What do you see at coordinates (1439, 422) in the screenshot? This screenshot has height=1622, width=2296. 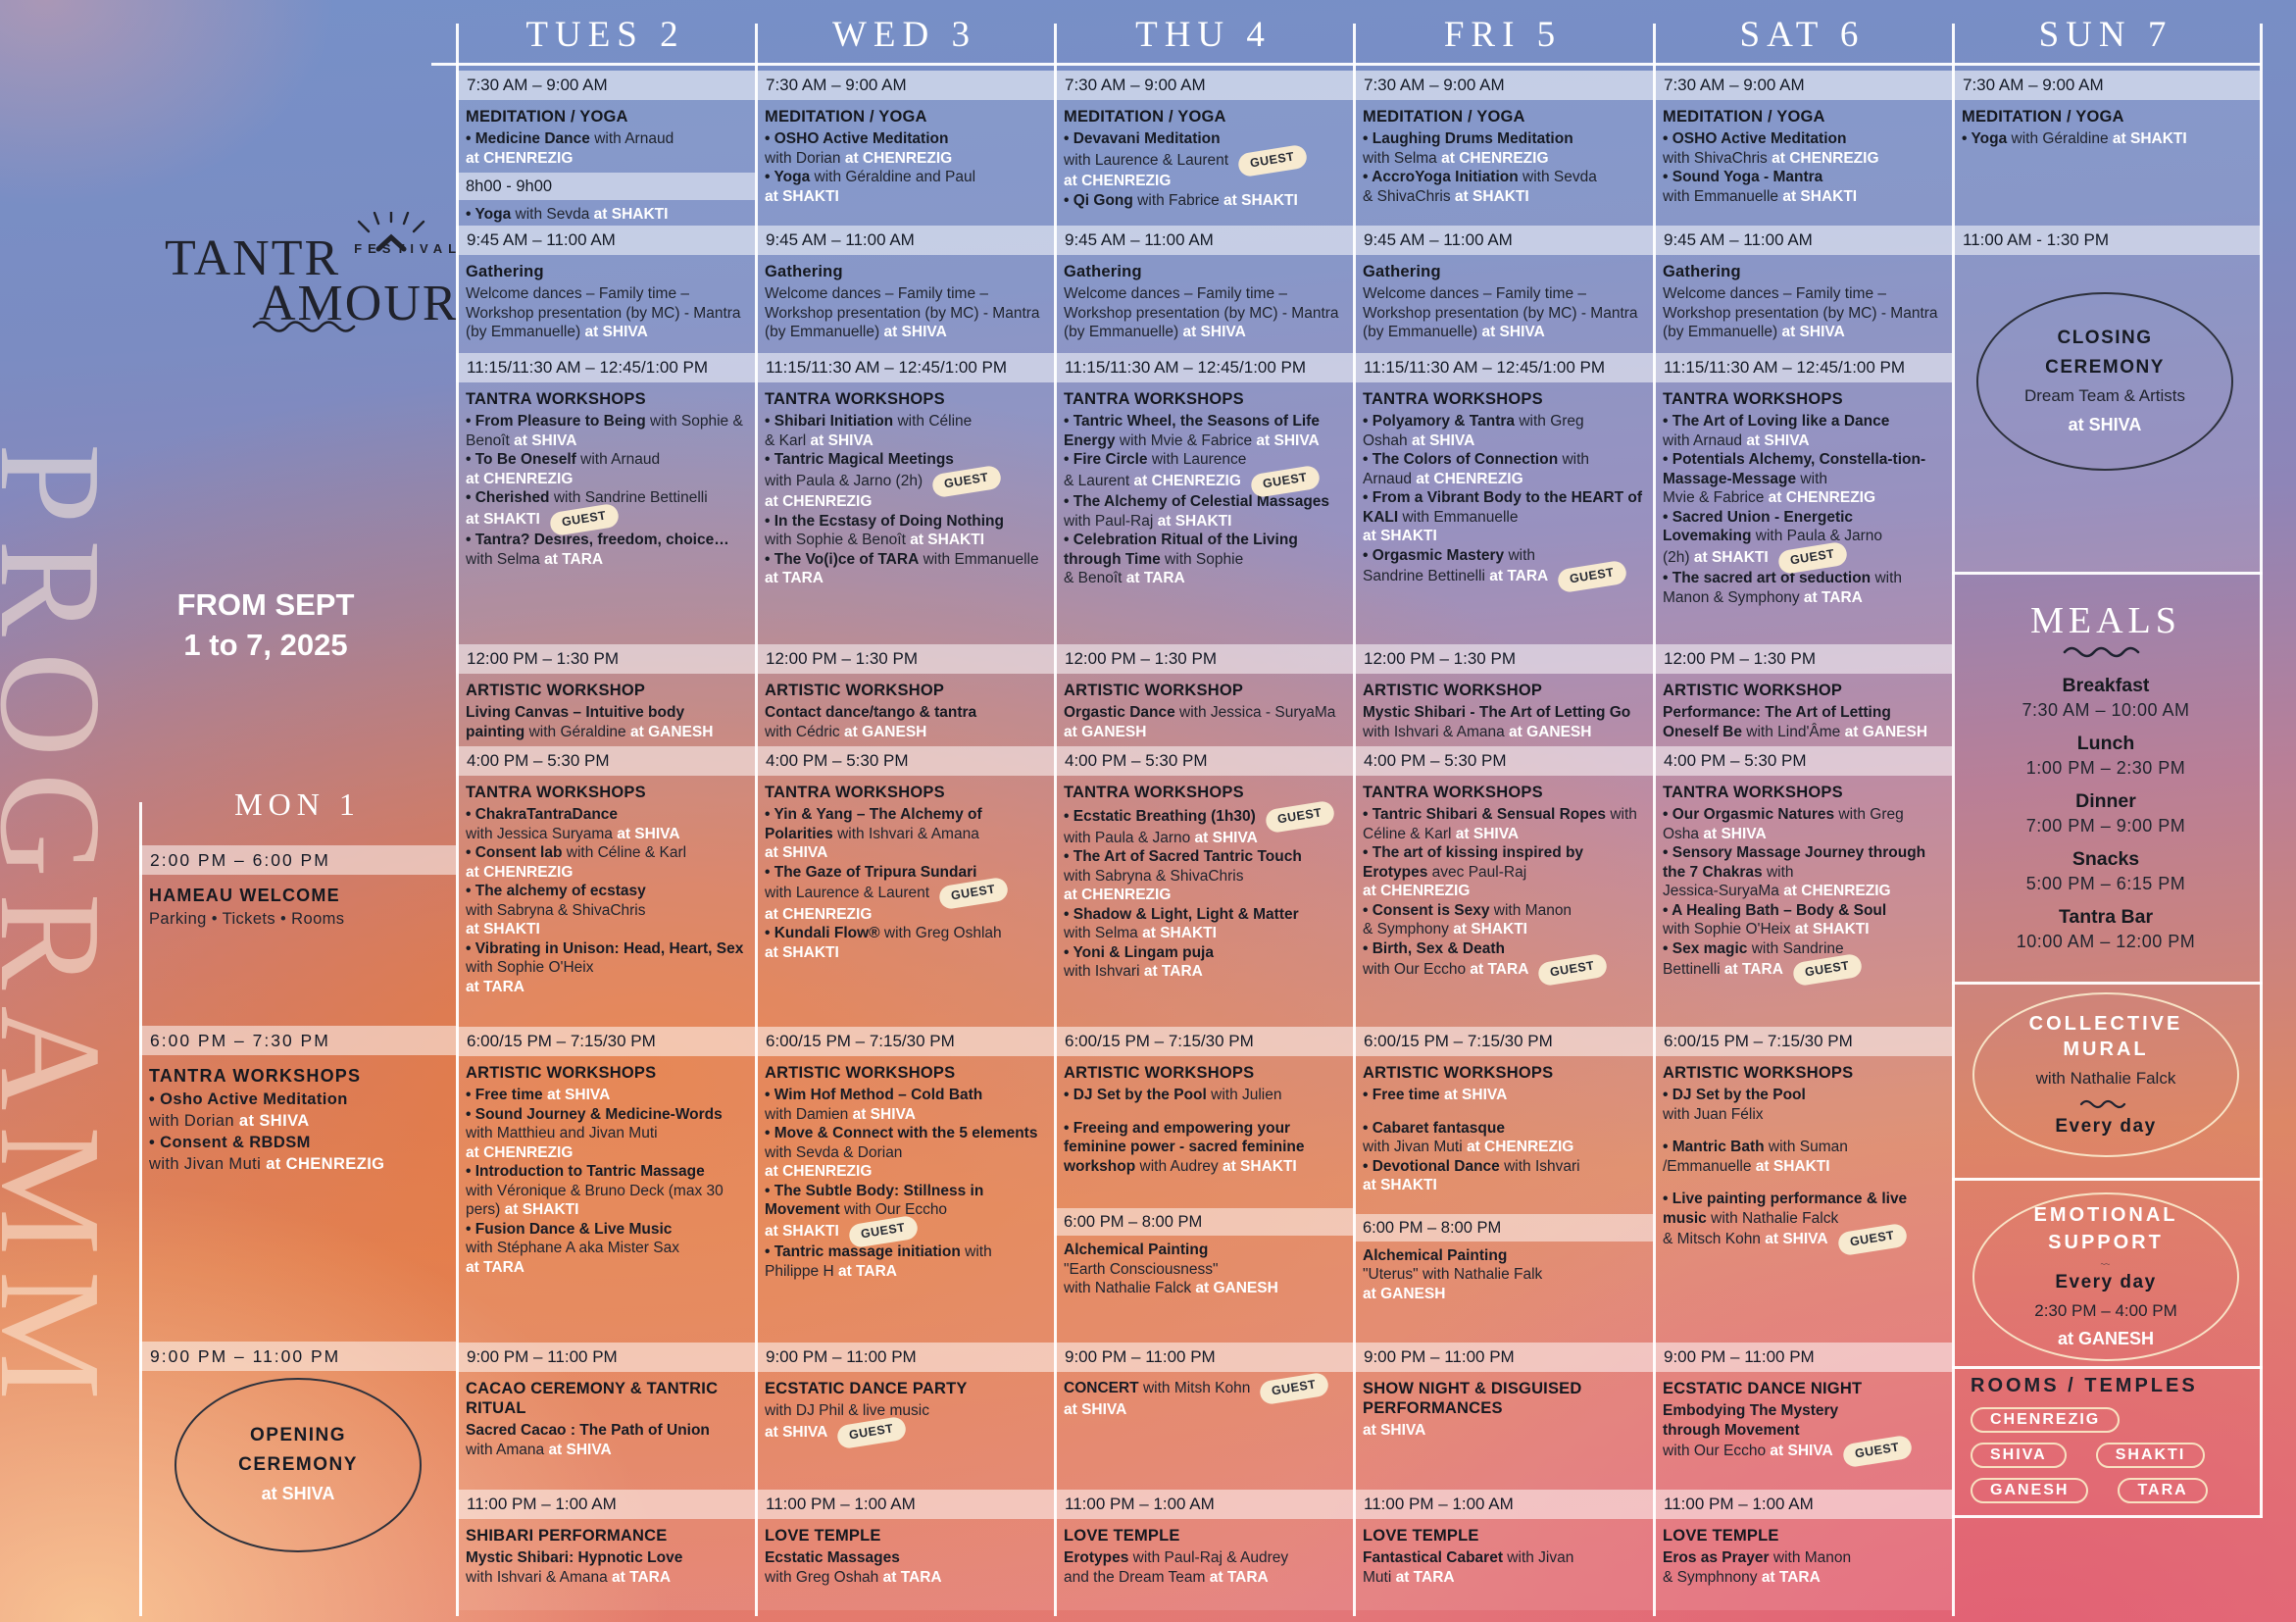 I see `text-segment: • Polyamory & Tantra` at bounding box center [1439, 422].